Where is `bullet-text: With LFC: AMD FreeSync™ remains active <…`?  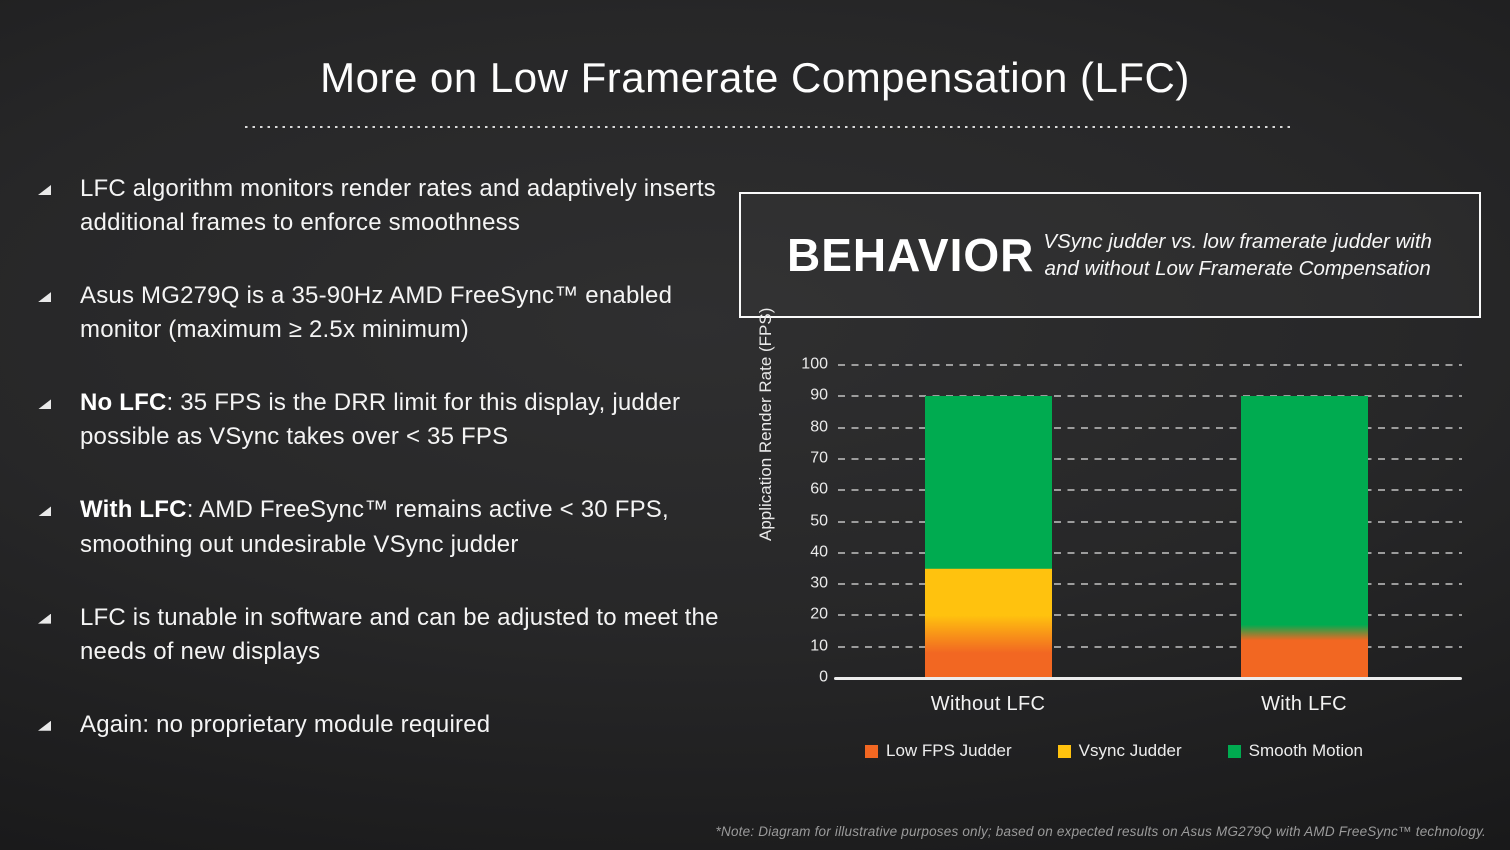 bullet-text: With LFC: AMD FreeSync™ remains active <… is located at coordinates (374, 527).